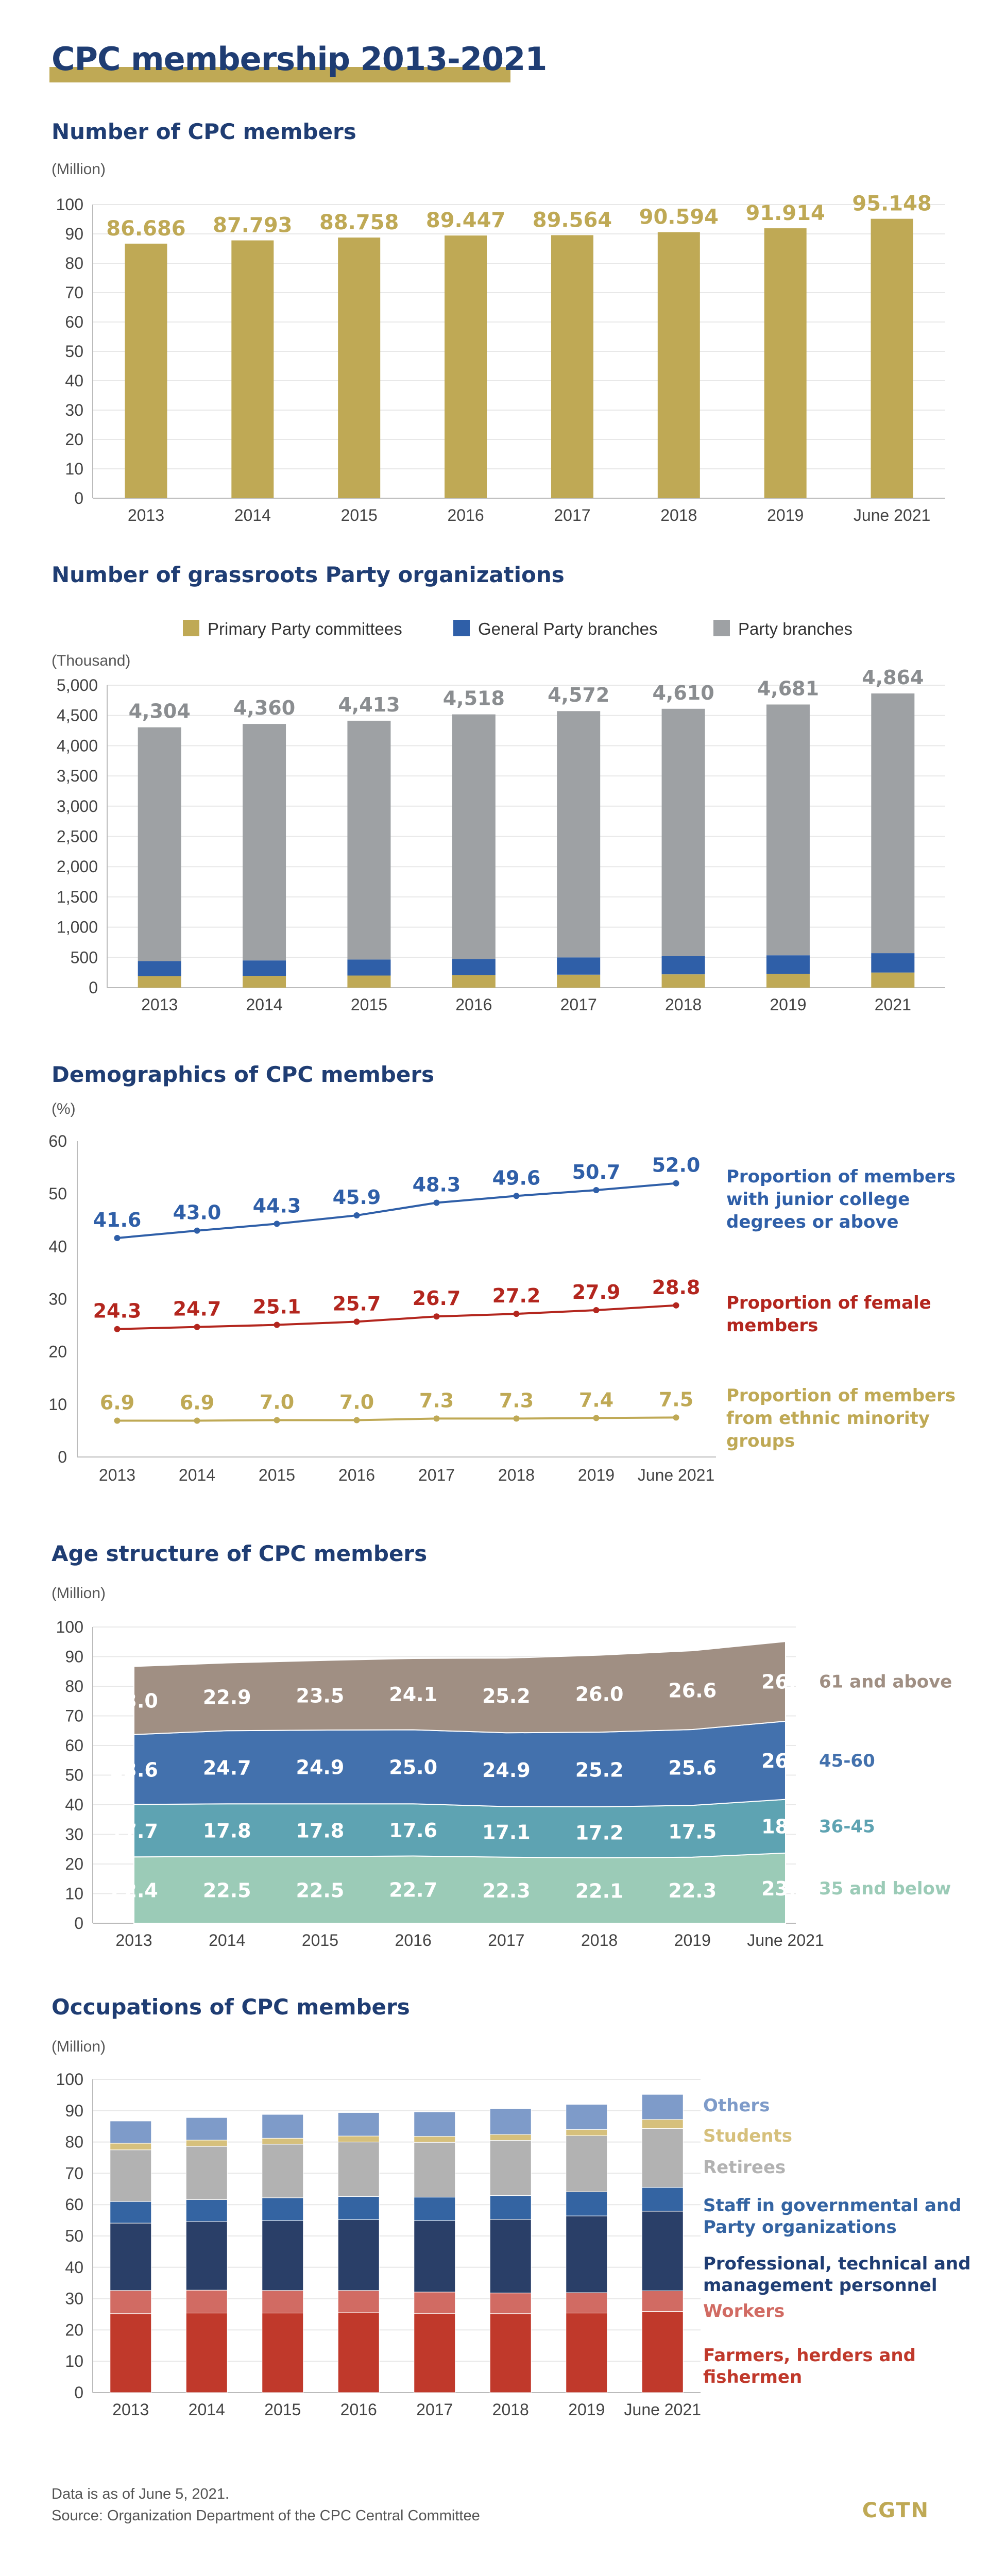  What do you see at coordinates (78, 745) in the screenshot?
I see `y-tick-label: 4,000` at bounding box center [78, 745].